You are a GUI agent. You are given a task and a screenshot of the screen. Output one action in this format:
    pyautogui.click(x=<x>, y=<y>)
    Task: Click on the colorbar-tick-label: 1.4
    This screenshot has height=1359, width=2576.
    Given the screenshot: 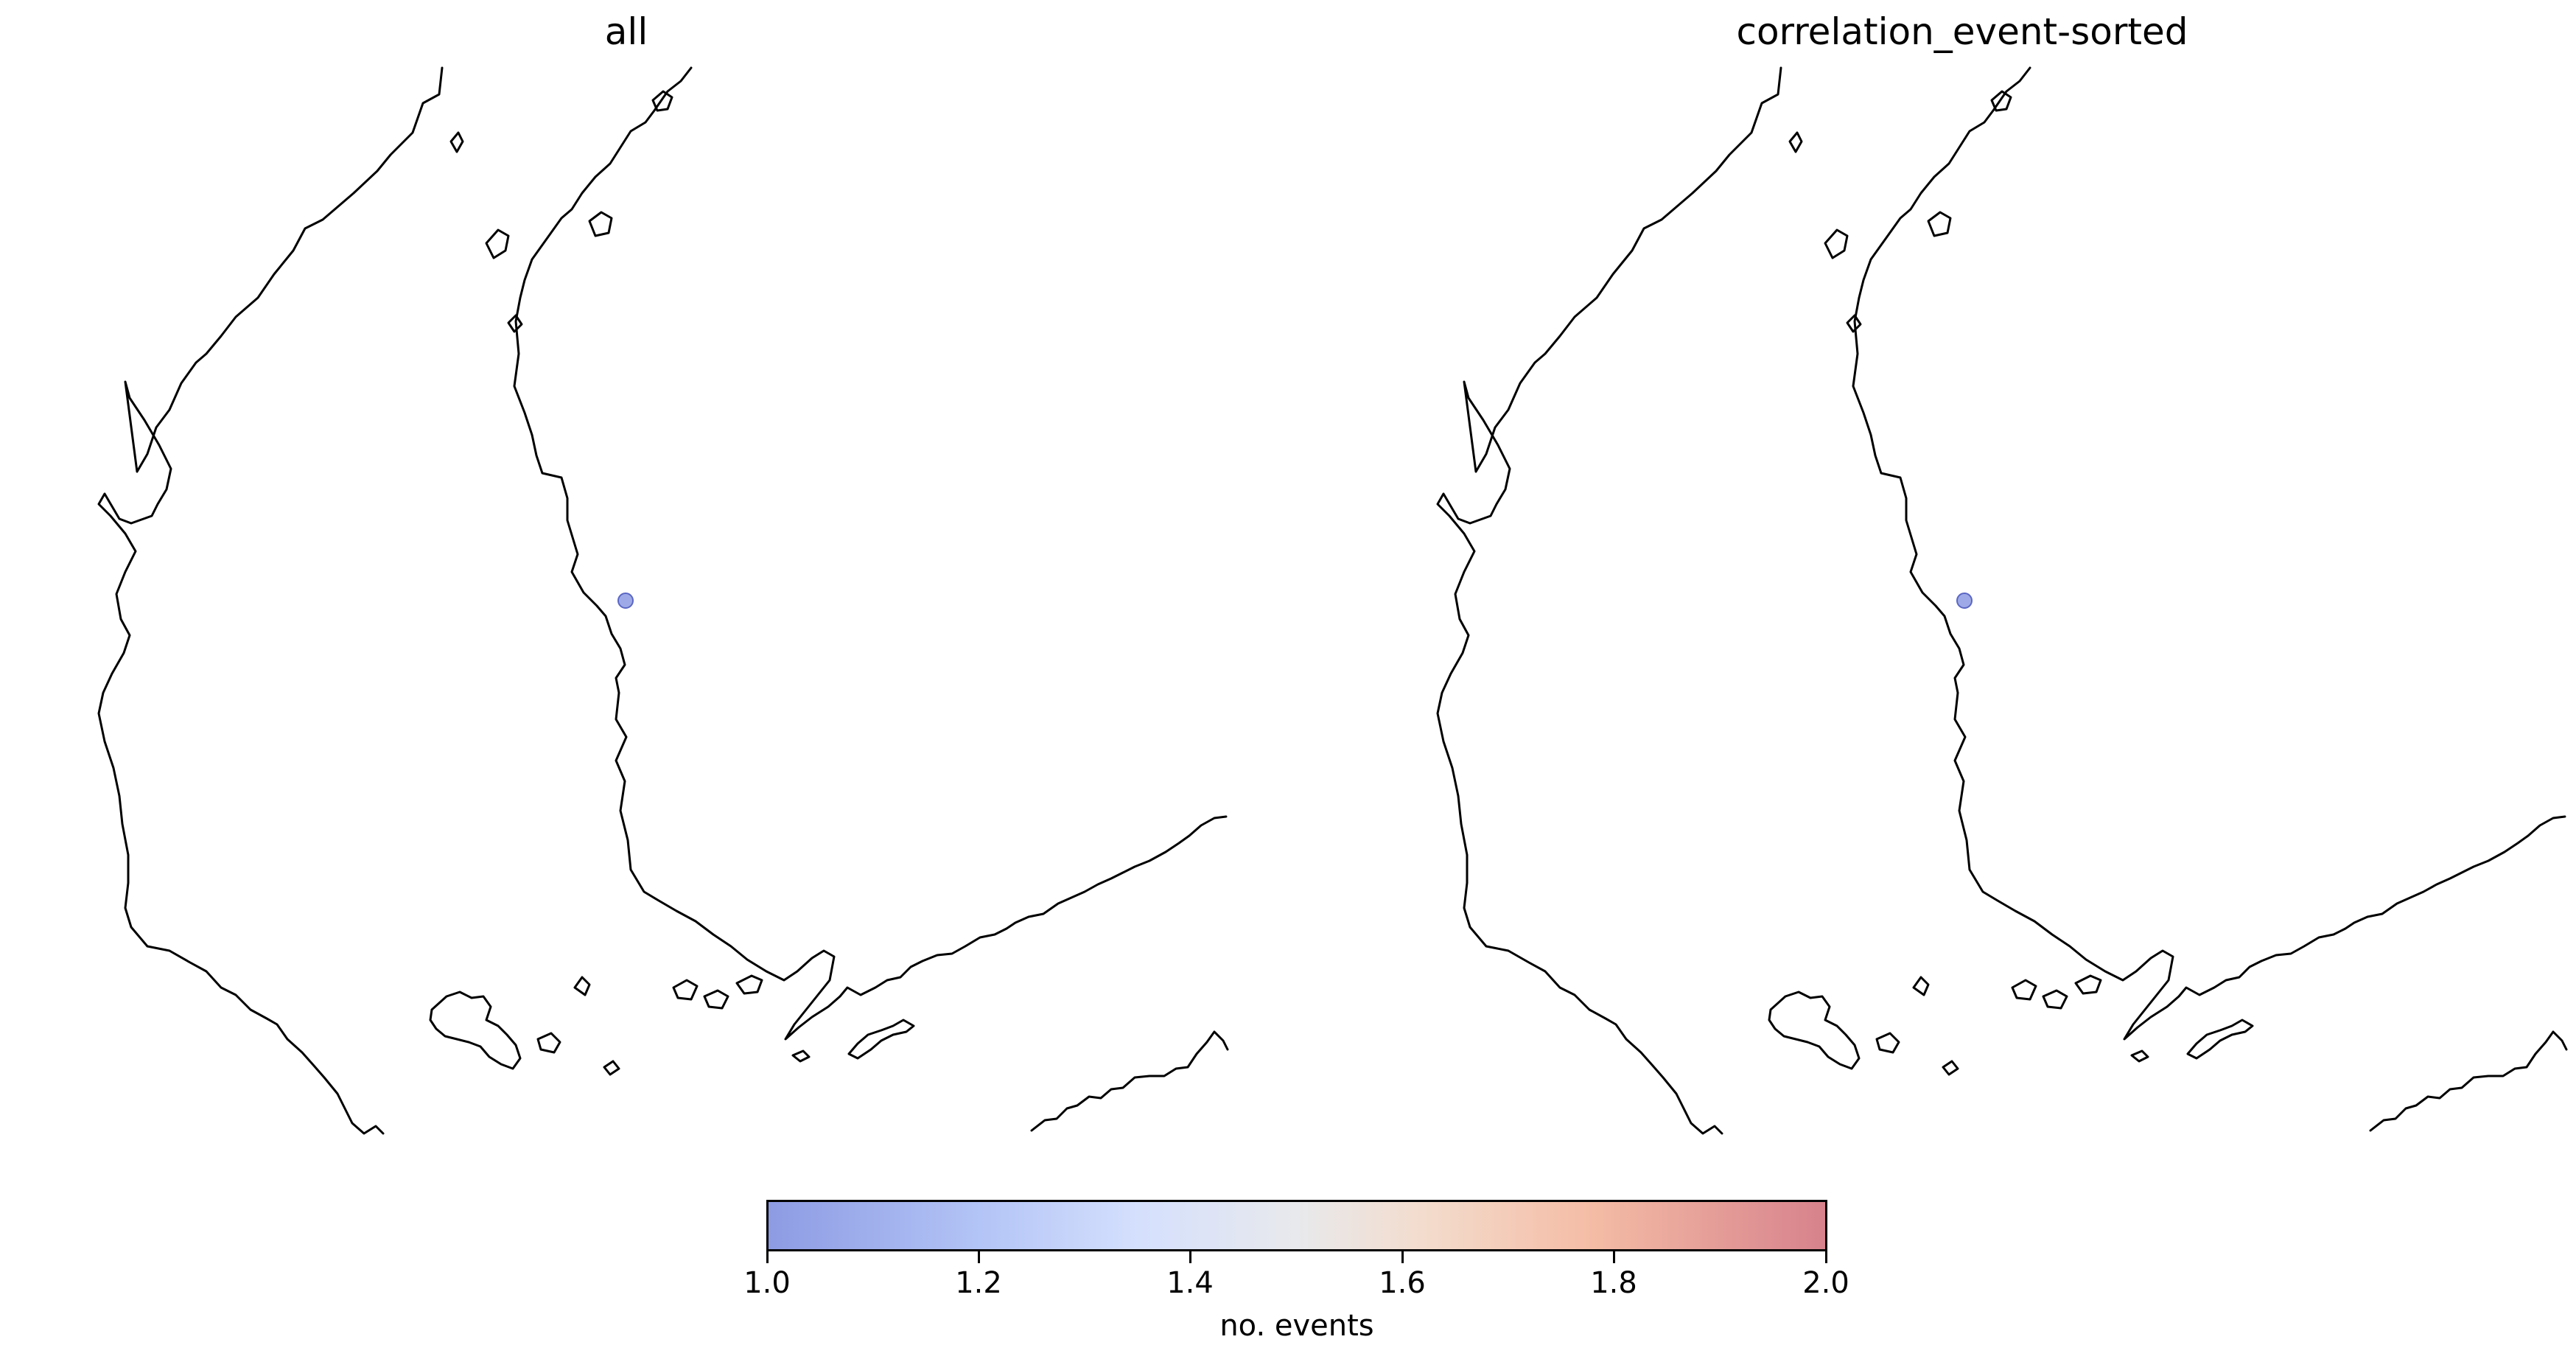 What is the action you would take?
    pyautogui.click(x=1190, y=1283)
    